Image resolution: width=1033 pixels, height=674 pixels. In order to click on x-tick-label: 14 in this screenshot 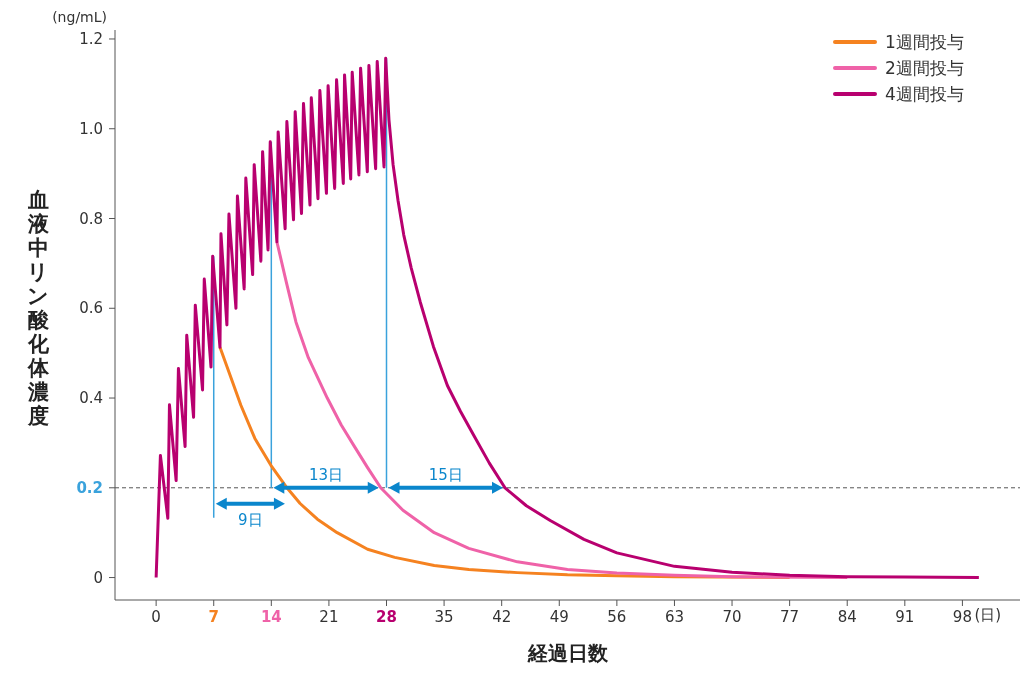, I will do `click(271, 617)`.